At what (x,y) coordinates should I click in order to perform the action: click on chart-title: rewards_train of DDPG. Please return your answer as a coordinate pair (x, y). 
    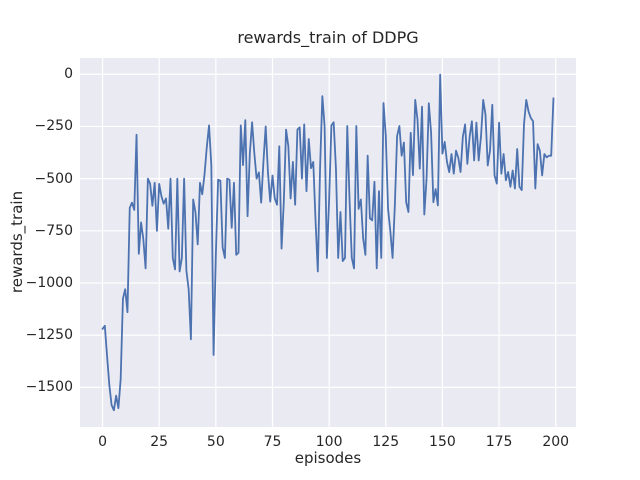
    Looking at the image, I should click on (328, 37).